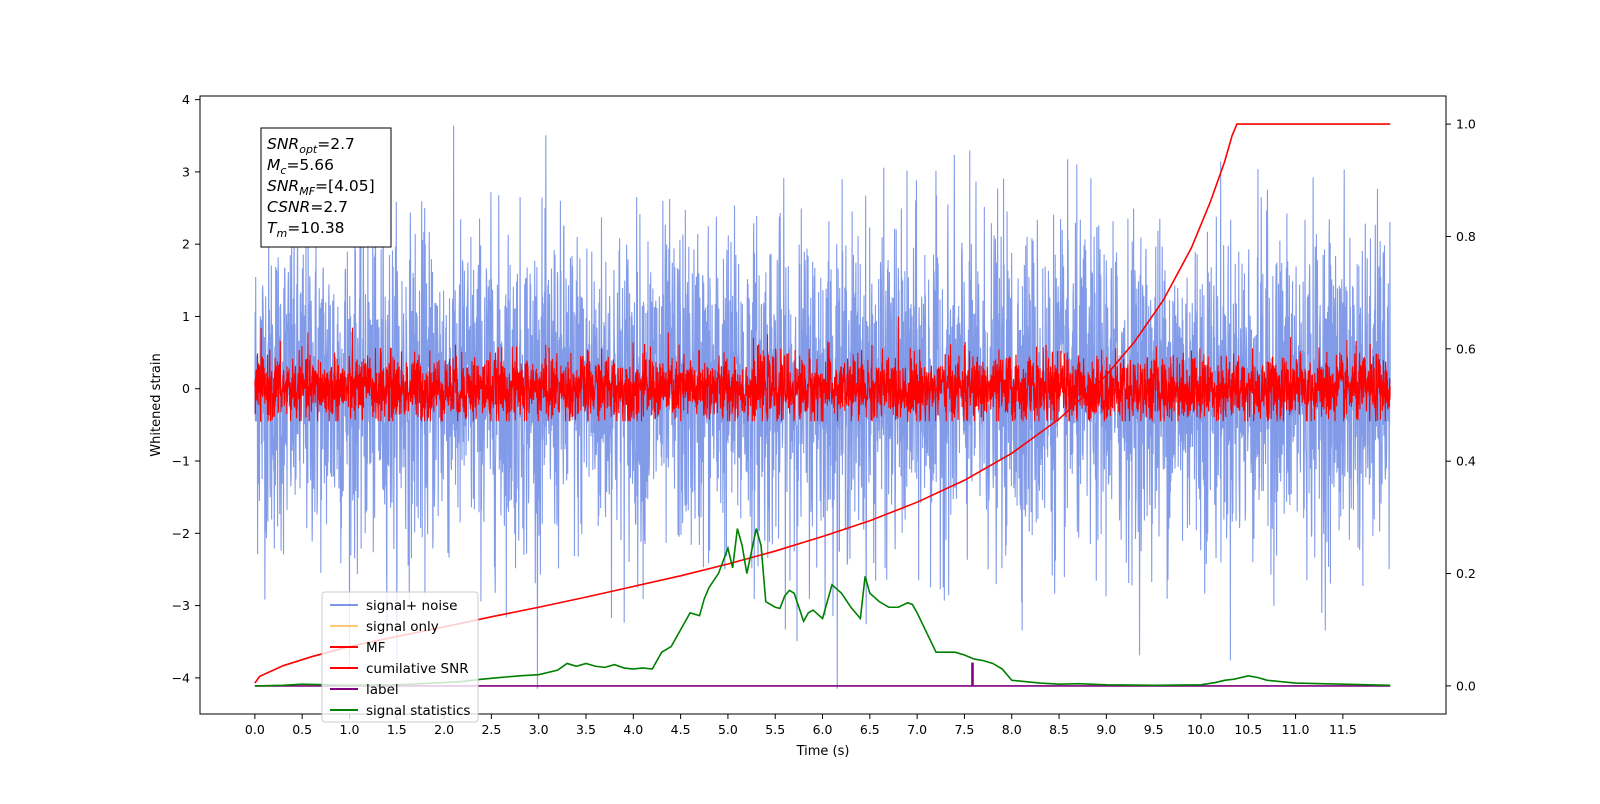 The height and width of the screenshot is (804, 1600). Describe the element at coordinates (681, 729) in the screenshot. I see `x-tick-label: 4.5` at that location.